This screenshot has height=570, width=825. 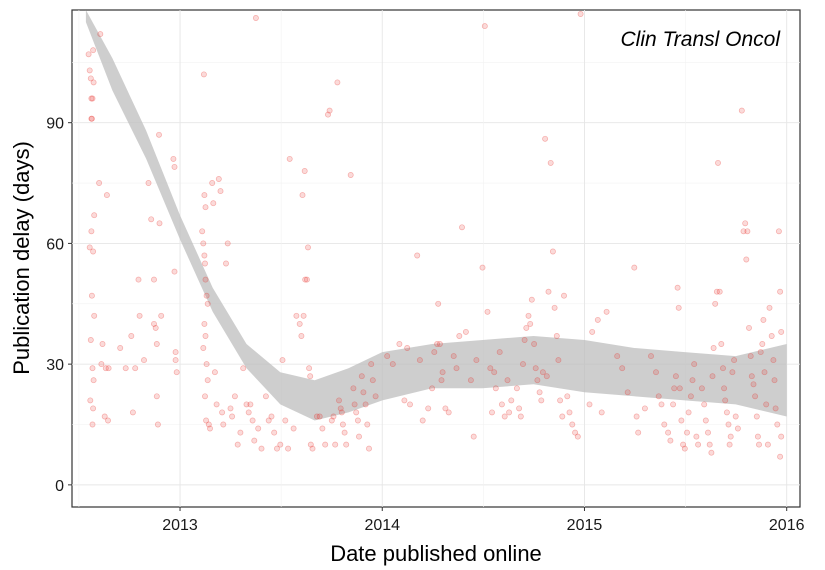 I want to click on y-tick-label: 0, so click(x=59, y=486).